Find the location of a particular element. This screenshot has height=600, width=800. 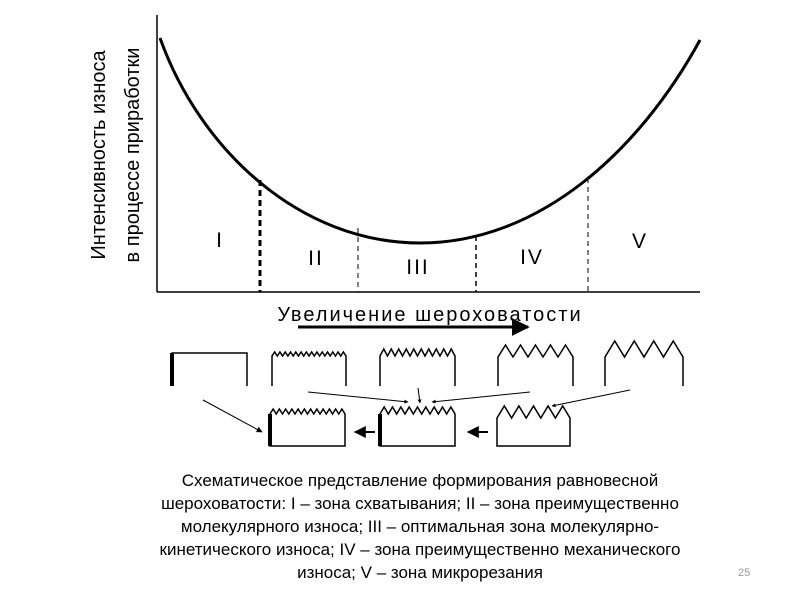

zone-label: I is located at coordinates (220, 240).